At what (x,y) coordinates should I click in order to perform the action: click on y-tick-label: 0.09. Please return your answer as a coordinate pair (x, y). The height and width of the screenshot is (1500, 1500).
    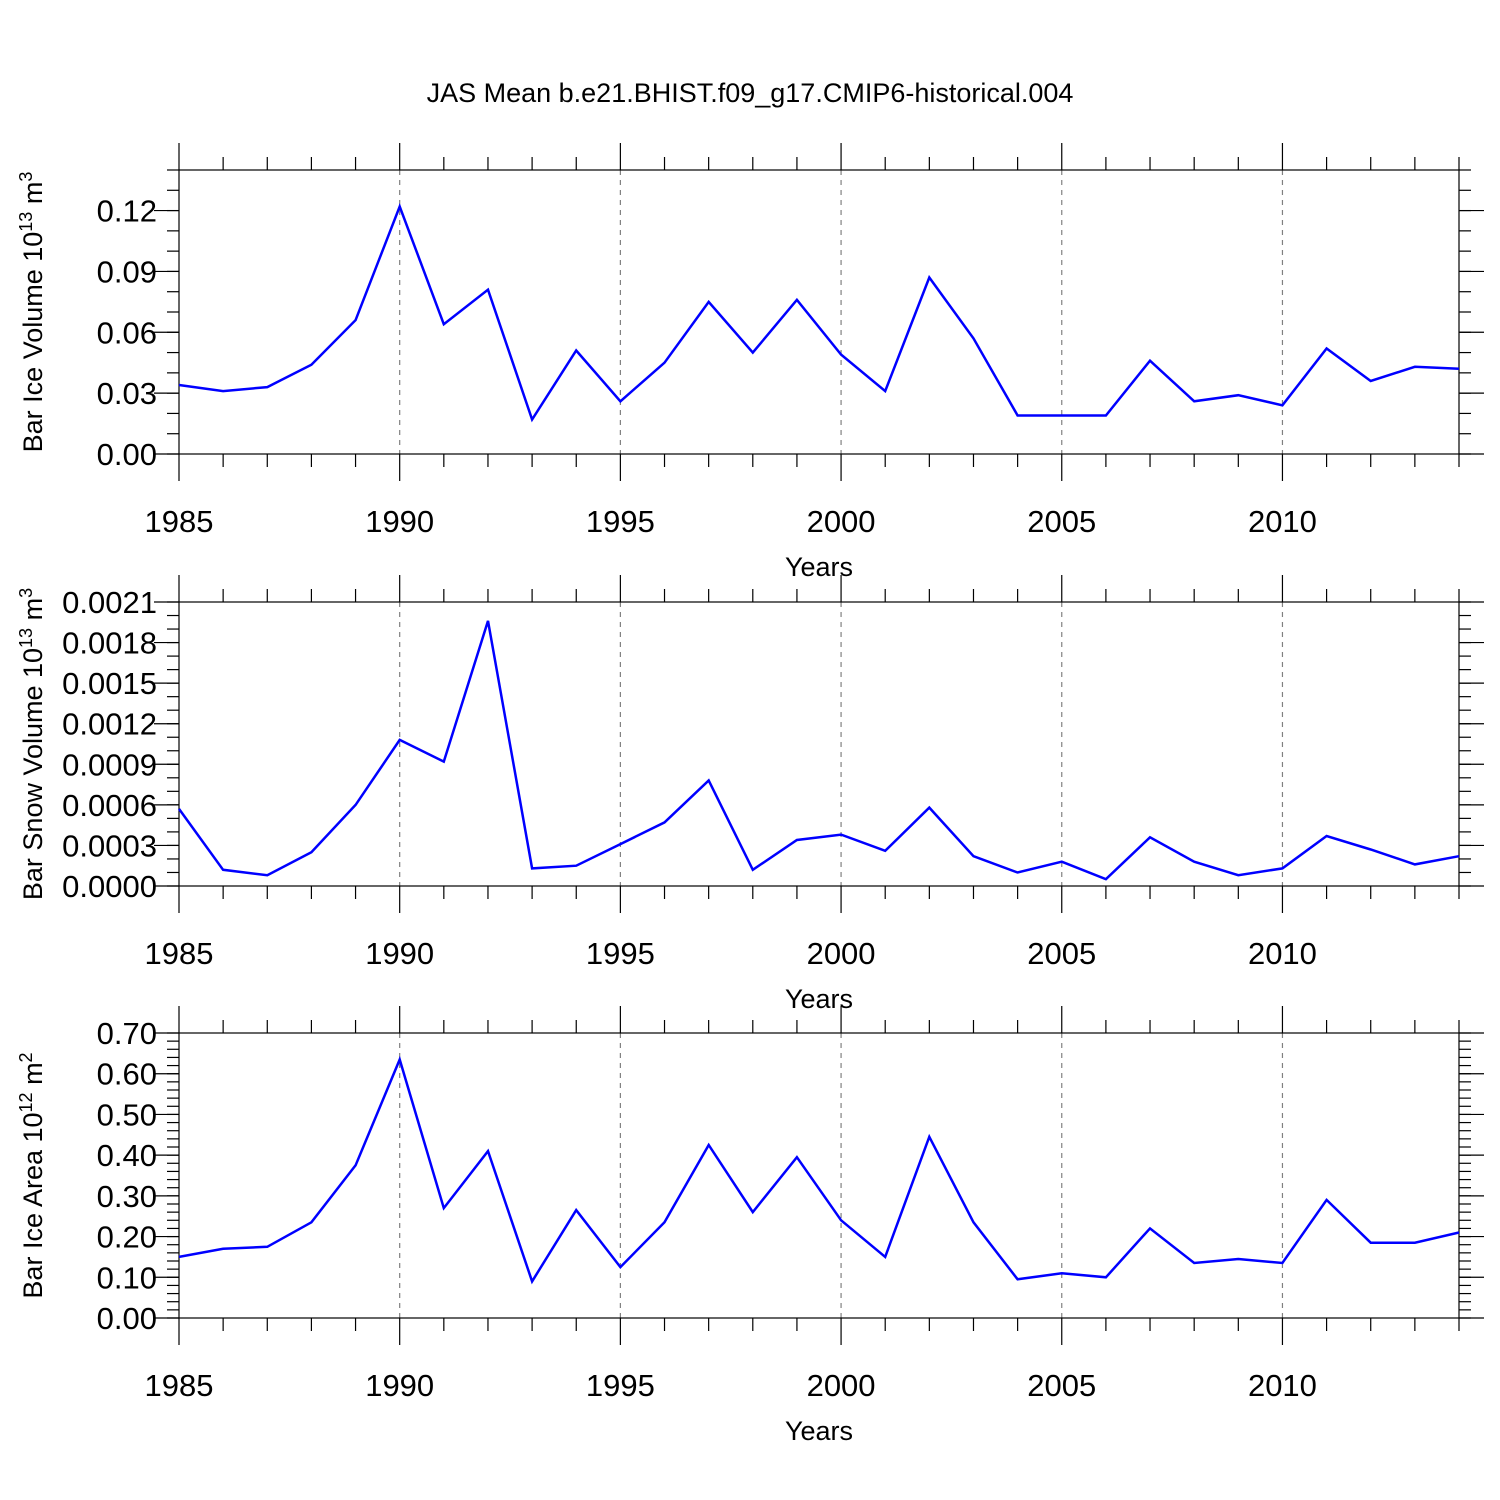
    Looking at the image, I should click on (127, 271).